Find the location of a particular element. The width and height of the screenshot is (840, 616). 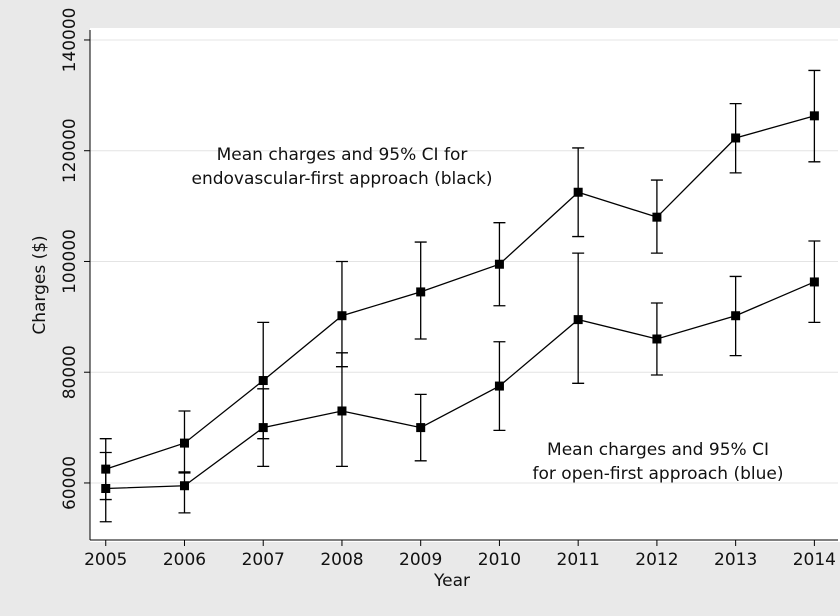

x-tick-label: 2008 is located at coordinates (341, 560).